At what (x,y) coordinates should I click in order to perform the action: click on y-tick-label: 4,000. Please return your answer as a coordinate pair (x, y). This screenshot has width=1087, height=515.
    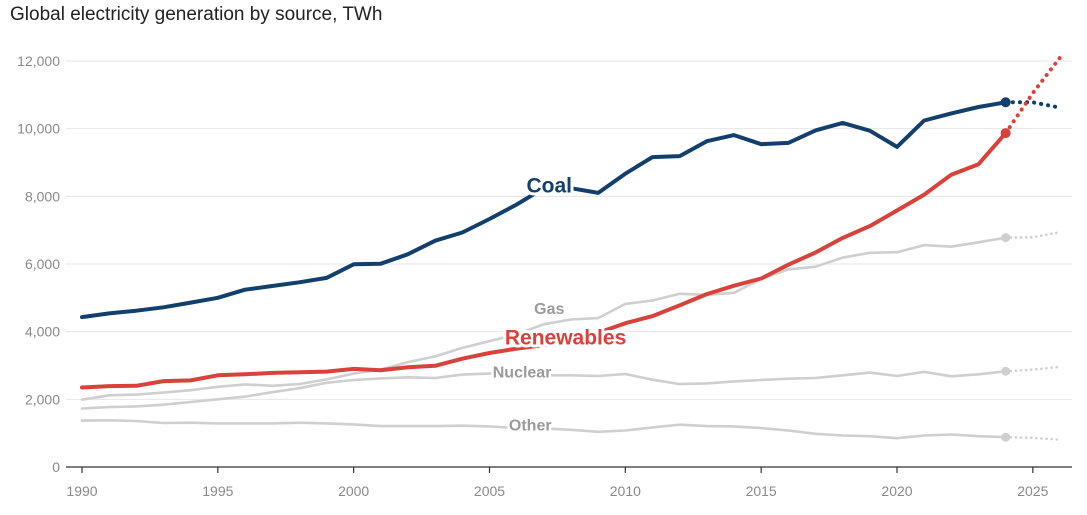
    Looking at the image, I should click on (42, 332).